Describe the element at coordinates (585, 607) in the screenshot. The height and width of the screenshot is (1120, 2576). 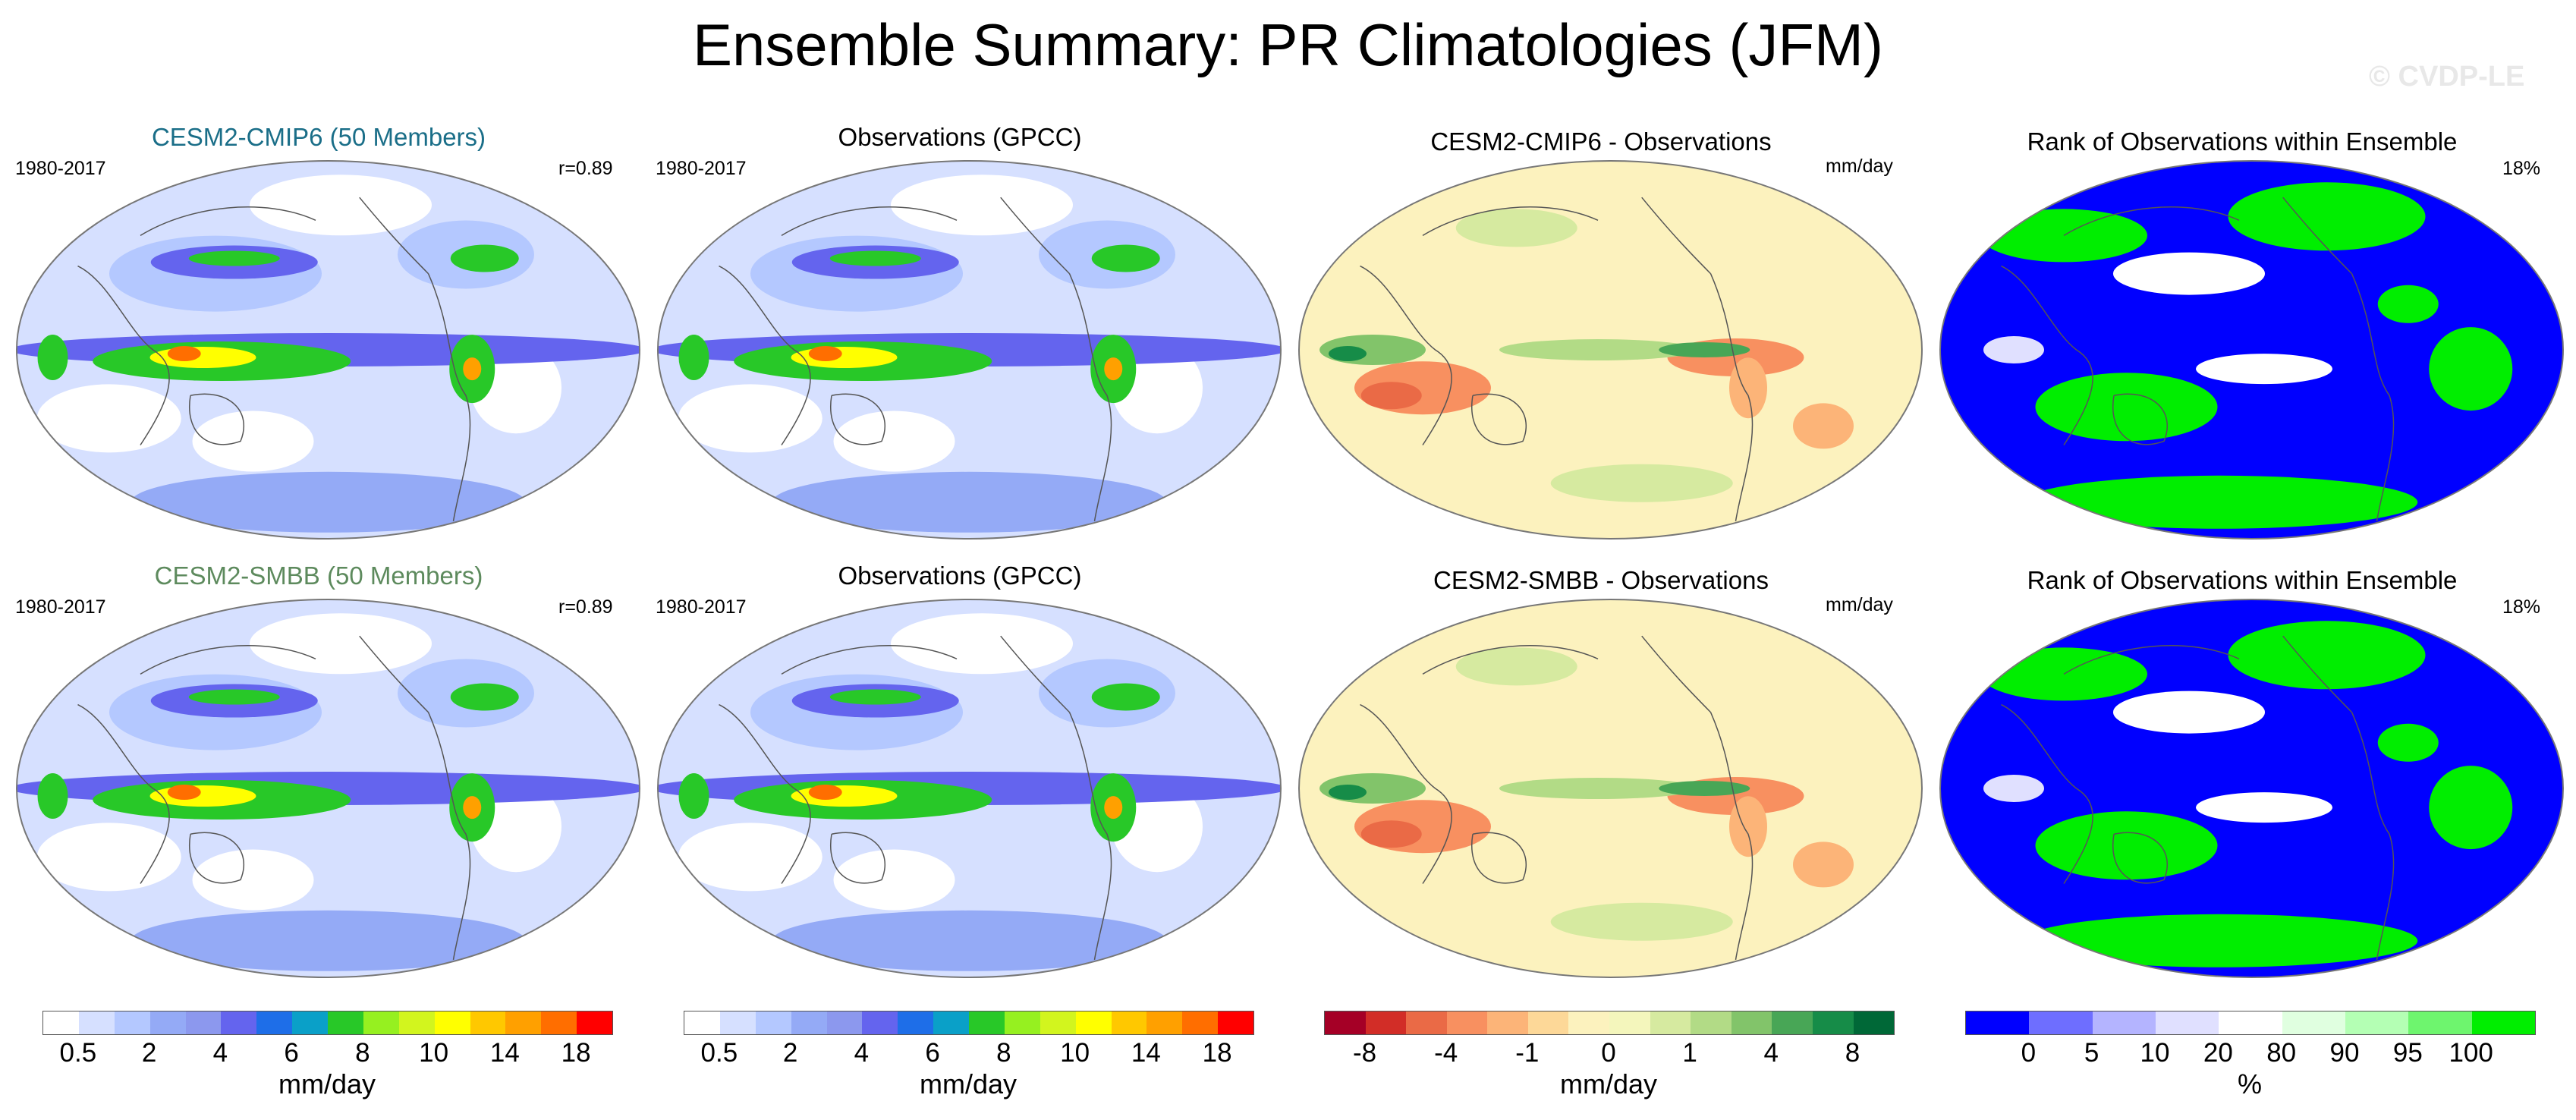
I see `correlation-label: r=0.89` at that location.